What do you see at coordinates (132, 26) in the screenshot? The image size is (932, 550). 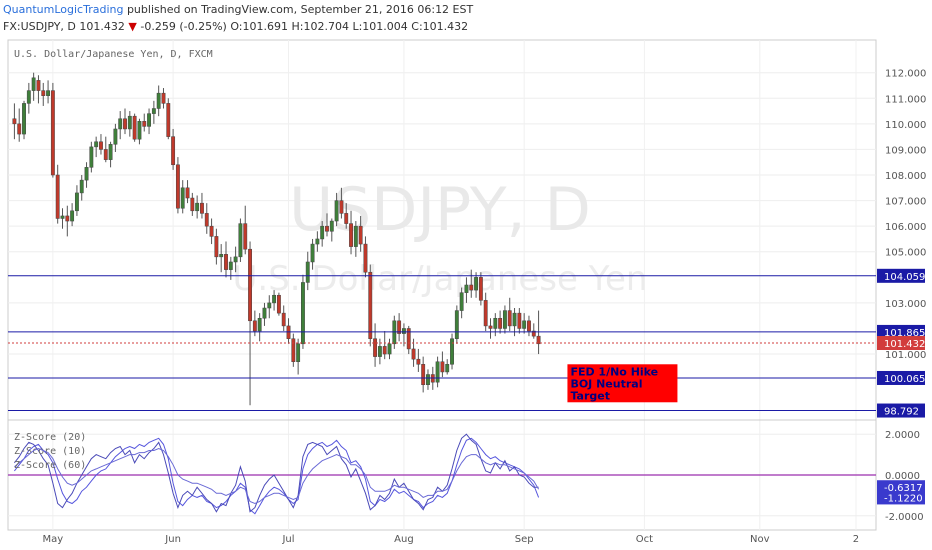 I see `down-arrow-icon: ▼` at bounding box center [132, 26].